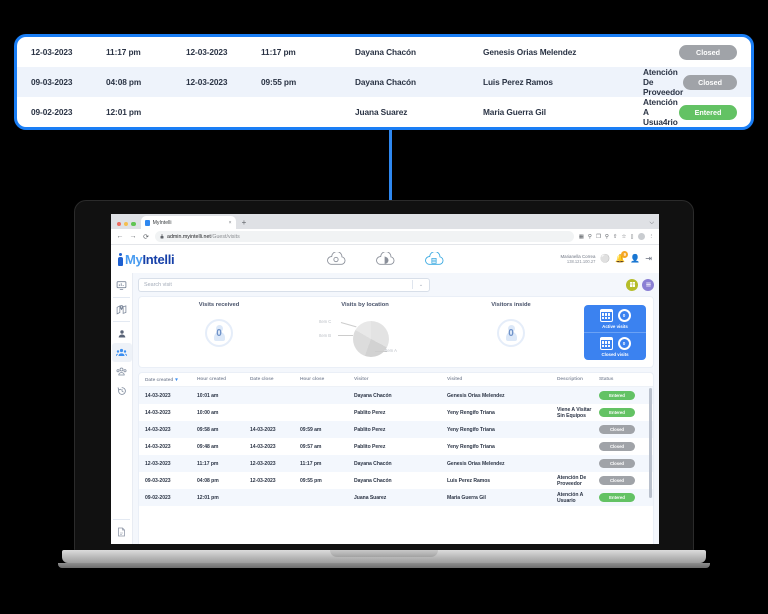  Describe the element at coordinates (710, 82) in the screenshot. I see `callout-status-badge: Closed` at that location.